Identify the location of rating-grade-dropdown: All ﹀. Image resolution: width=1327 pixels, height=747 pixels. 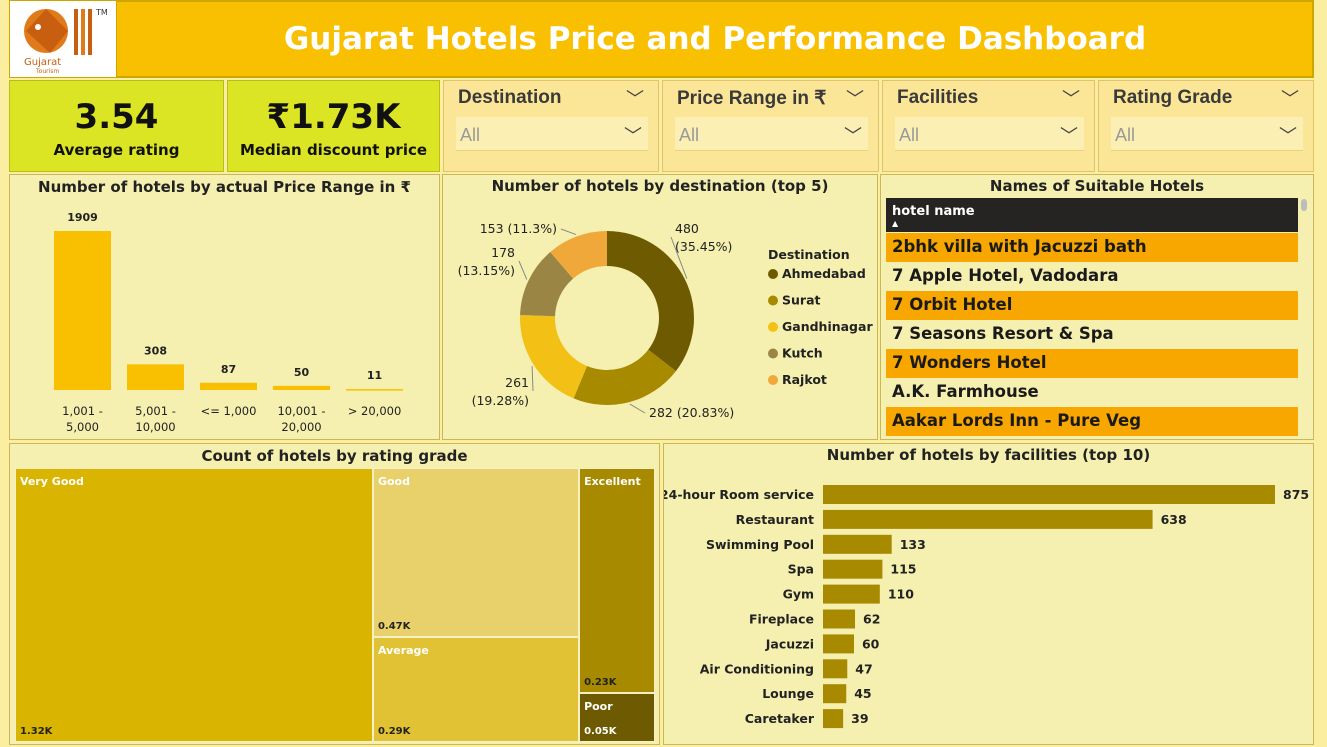
(1207, 134).